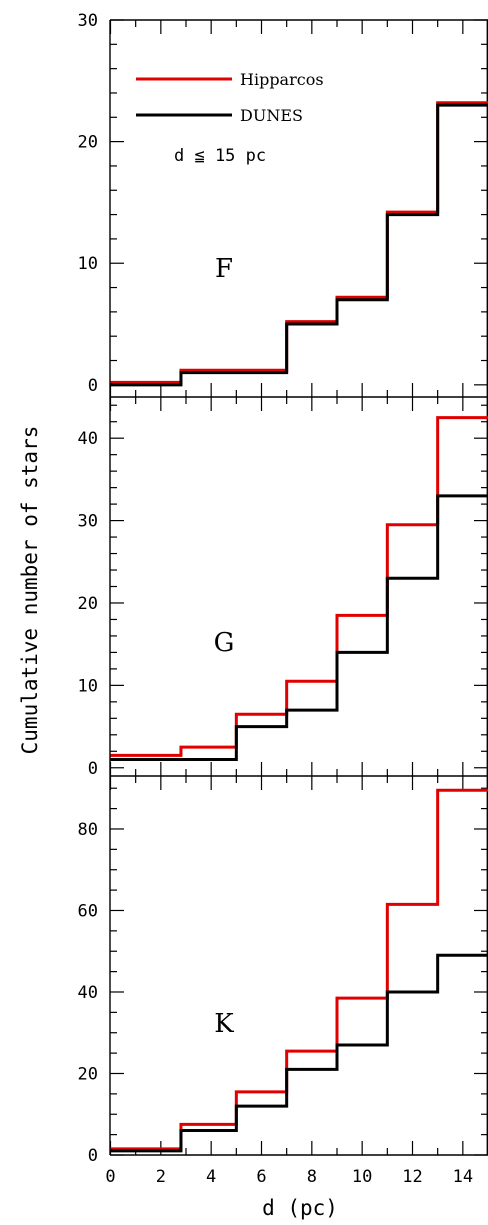 The height and width of the screenshot is (1225, 488). What do you see at coordinates (312, 1177) in the screenshot?
I see `x-tick-label: 8` at bounding box center [312, 1177].